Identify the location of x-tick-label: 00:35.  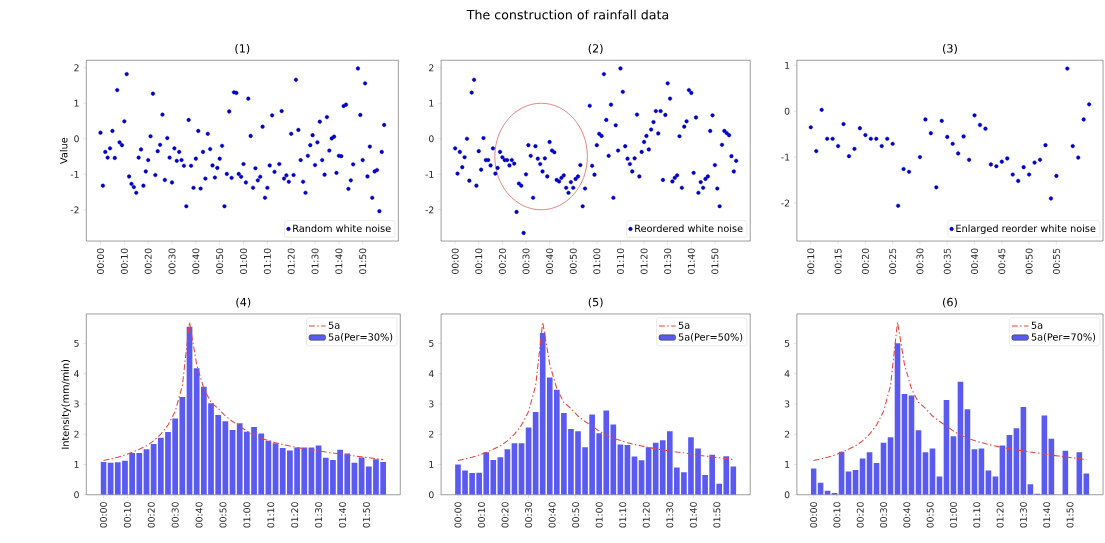
(947, 261).